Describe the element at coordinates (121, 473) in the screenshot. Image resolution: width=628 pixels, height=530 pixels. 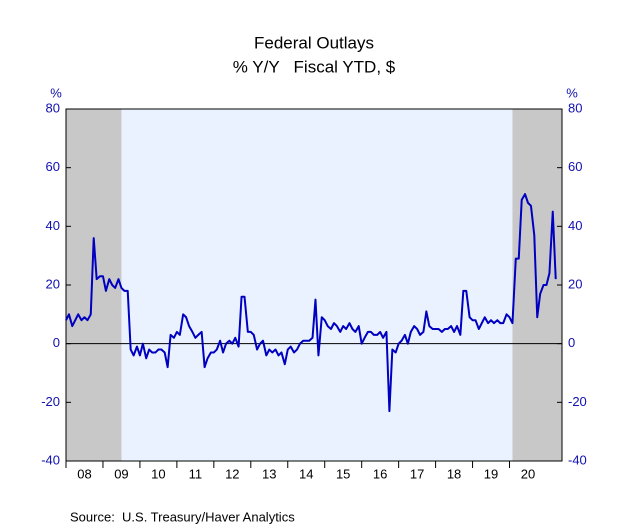
I see `x-tick-label: 09` at that location.